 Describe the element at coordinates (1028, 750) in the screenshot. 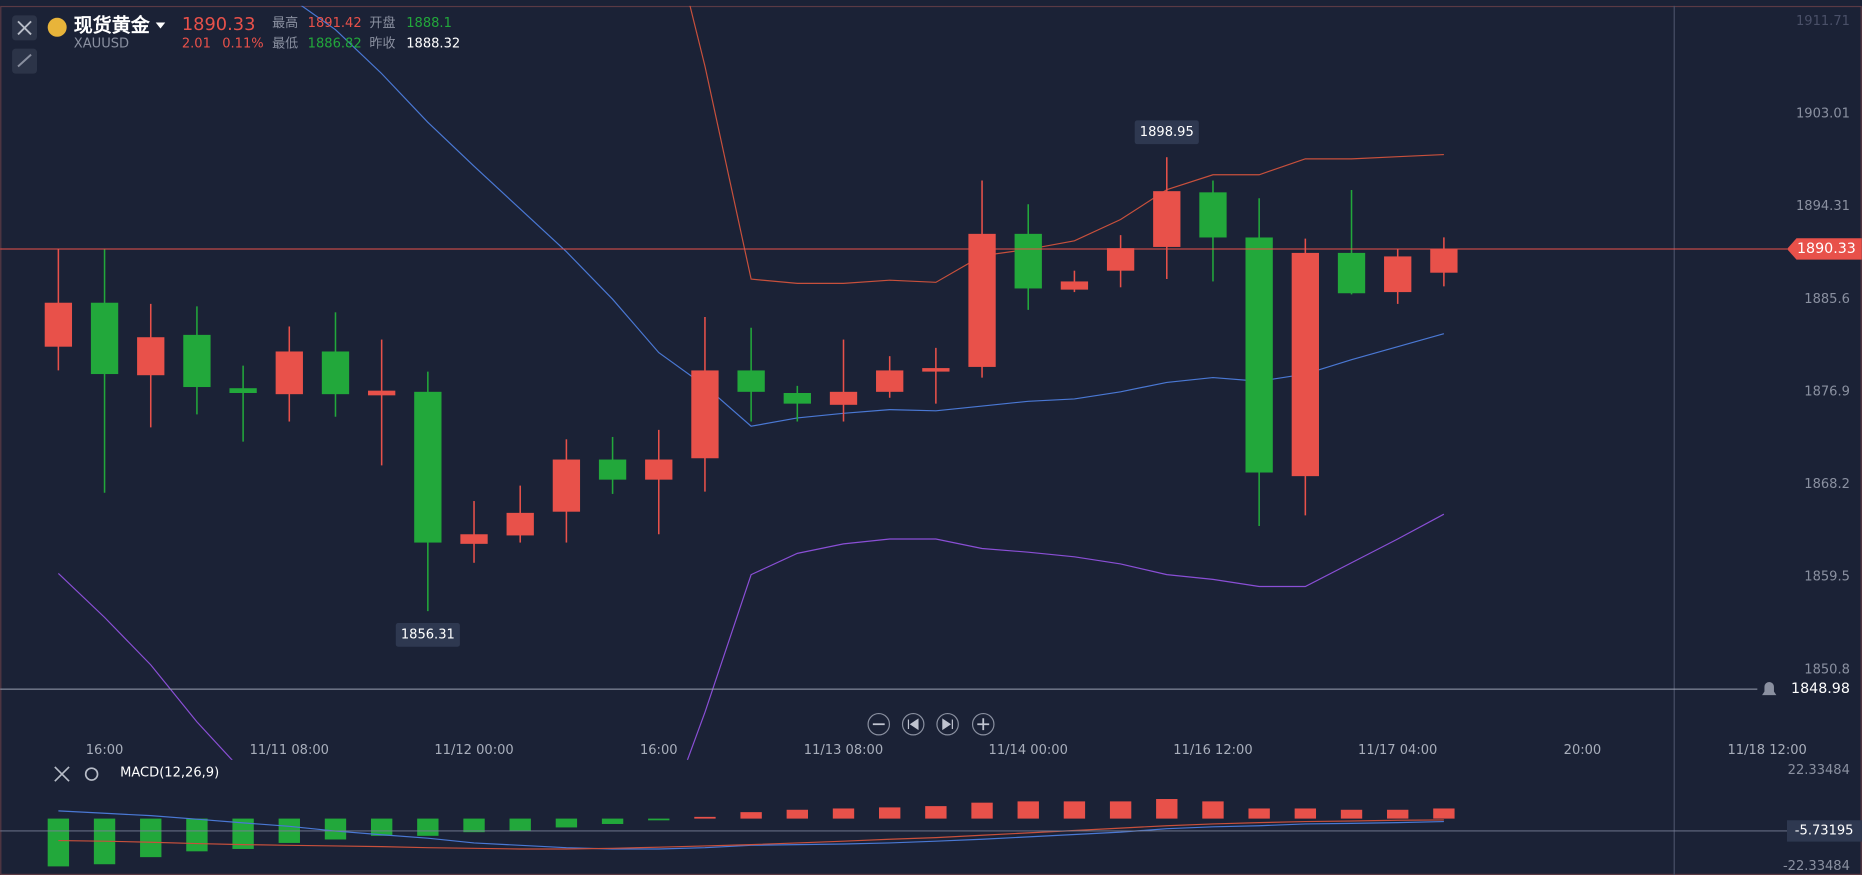

I see `x-tick-label: 11/14 00:00` at that location.